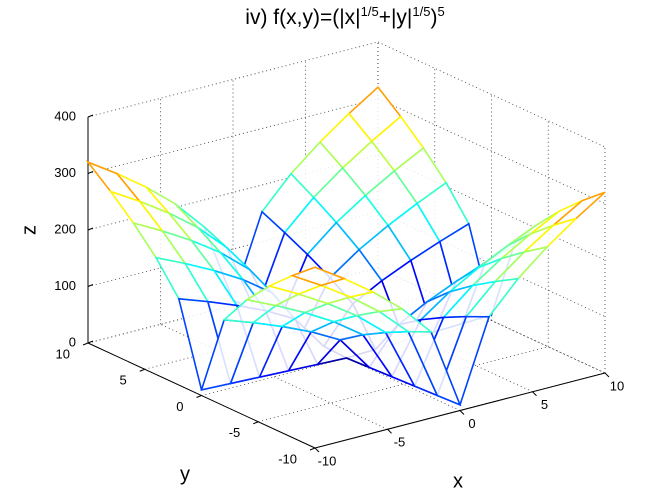 Image resolution: width=672 pixels, height=504 pixels. What do you see at coordinates (185, 474) in the screenshot?
I see `y-axis-label: y` at bounding box center [185, 474].